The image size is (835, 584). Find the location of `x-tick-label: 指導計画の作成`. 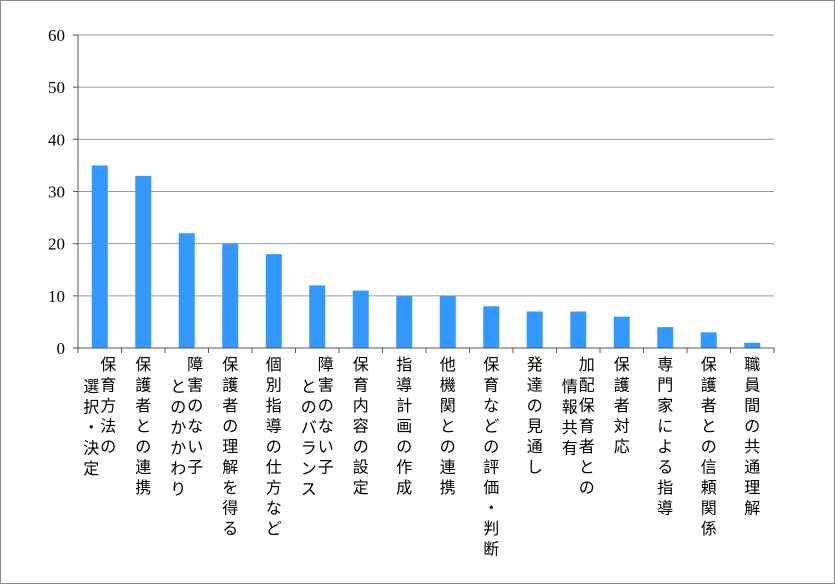

x-tick-label: 指導計画の作成 is located at coordinates (404, 426).